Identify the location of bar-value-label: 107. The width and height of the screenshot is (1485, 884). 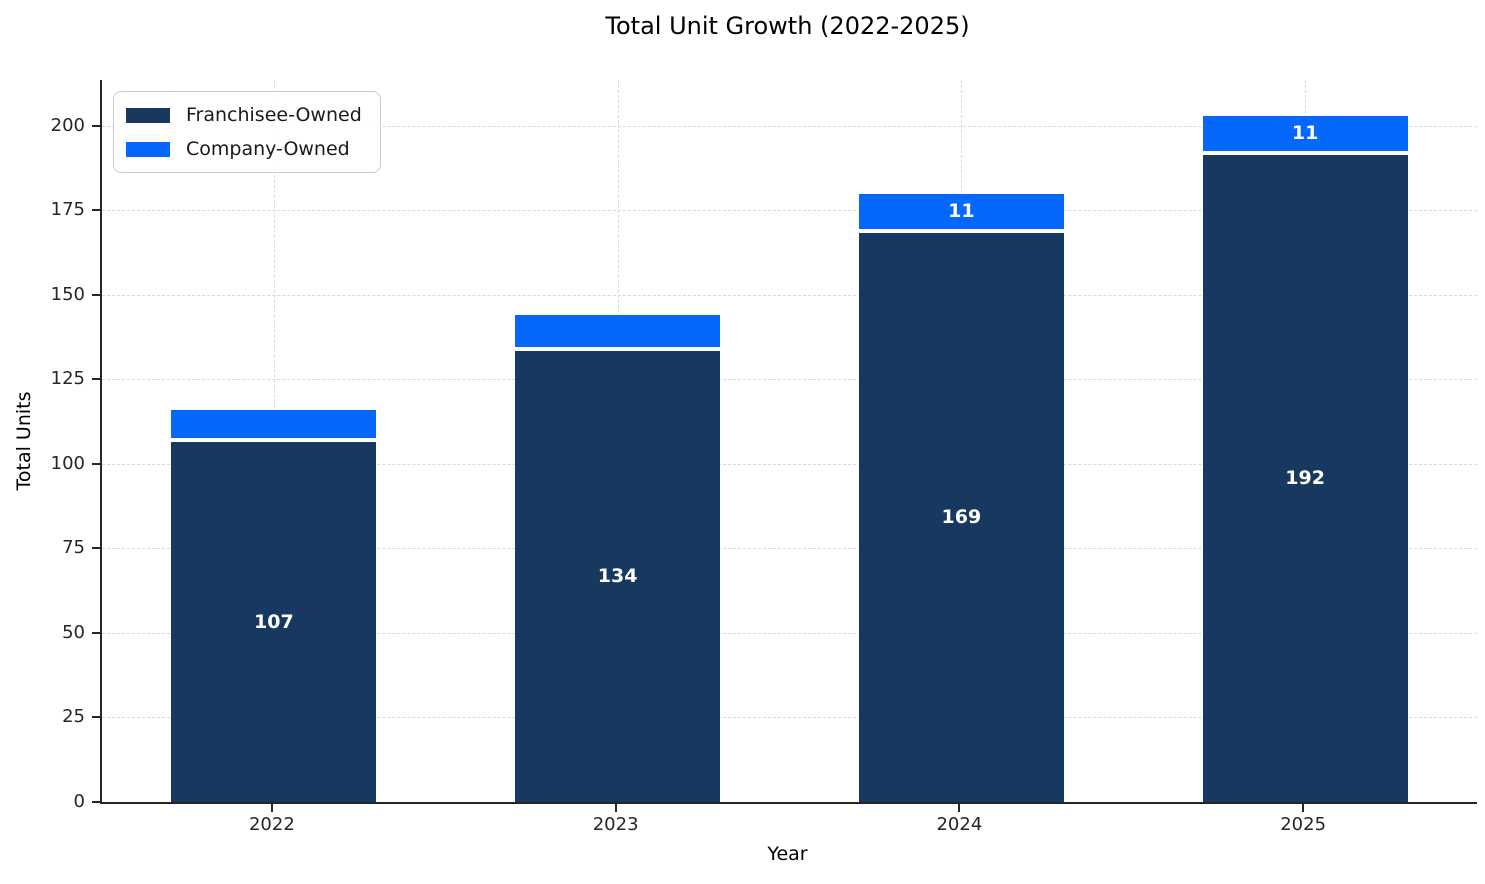
(274, 621).